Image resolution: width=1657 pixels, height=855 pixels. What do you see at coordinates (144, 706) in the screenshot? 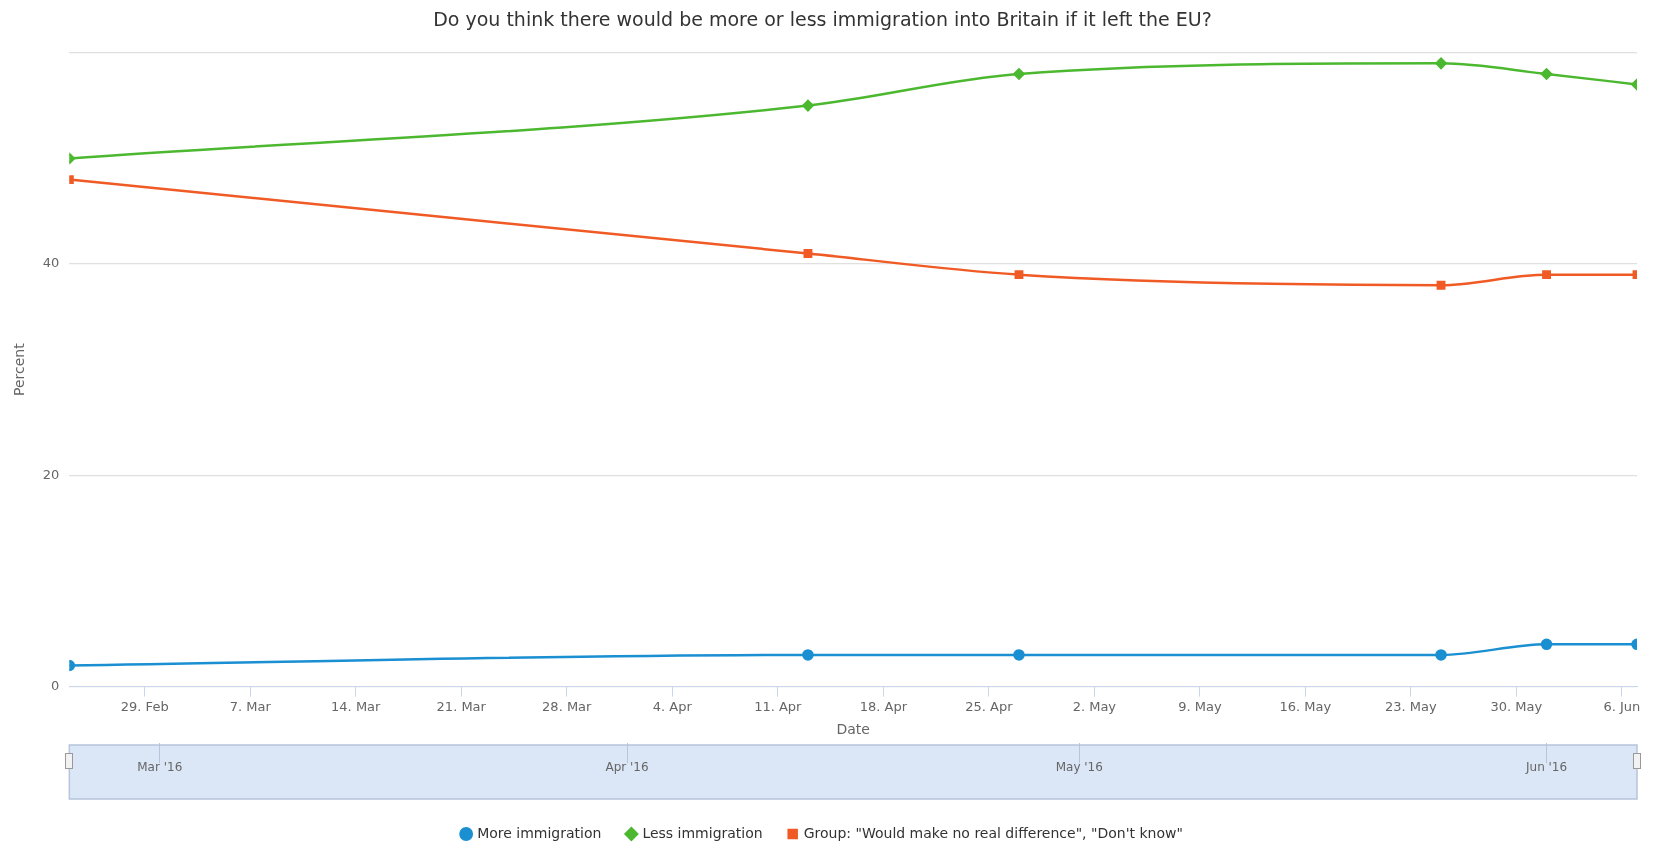
I see `x-tick-label: 29. Feb` at bounding box center [144, 706].